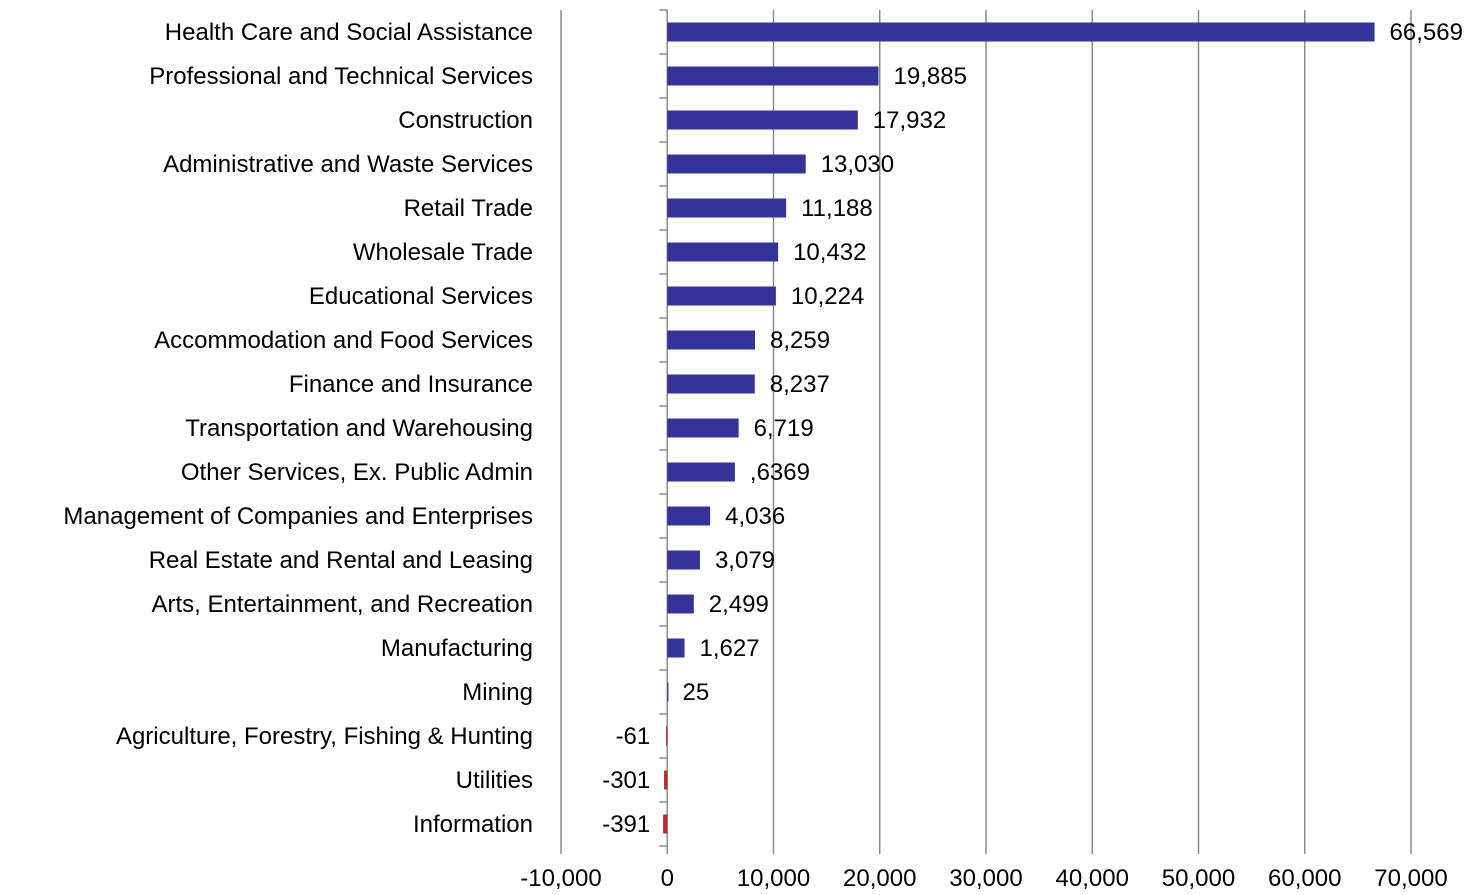  I want to click on category-label: Educational Services, so click(421, 296).